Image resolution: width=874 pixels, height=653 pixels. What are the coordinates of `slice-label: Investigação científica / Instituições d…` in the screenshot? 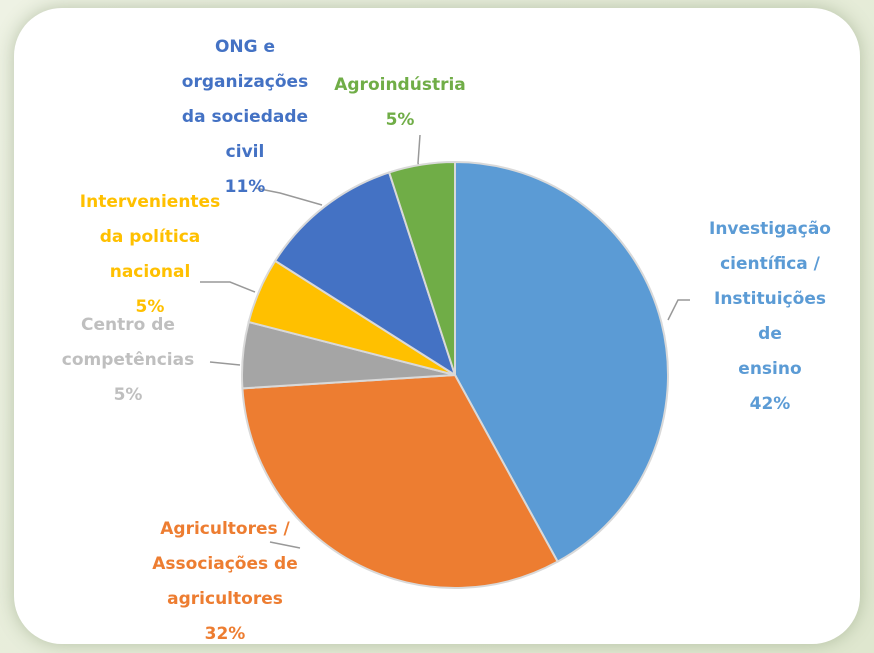 It's located at (770, 317).